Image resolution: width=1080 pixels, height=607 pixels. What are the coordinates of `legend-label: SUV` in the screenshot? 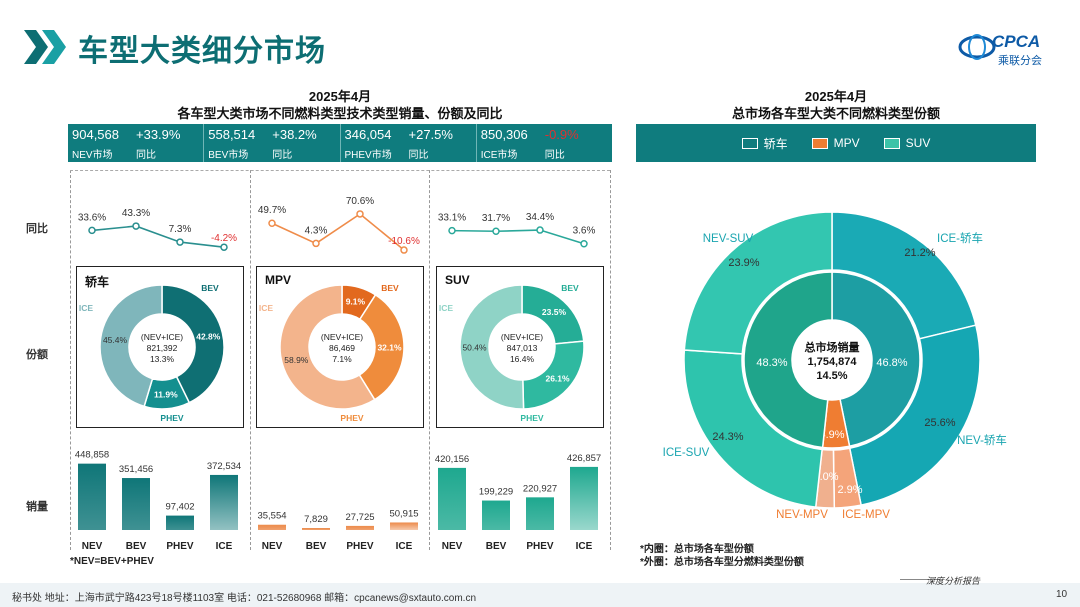 It's located at (918, 143).